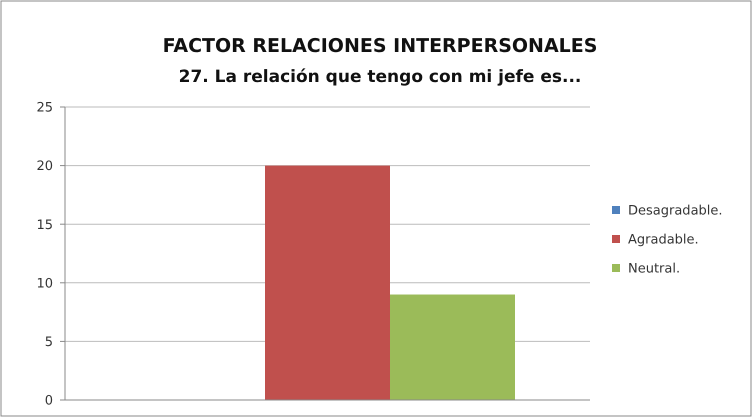 The width and height of the screenshot is (752, 417). Describe the element at coordinates (44, 108) in the screenshot. I see `y-tick-label: 25` at that location.